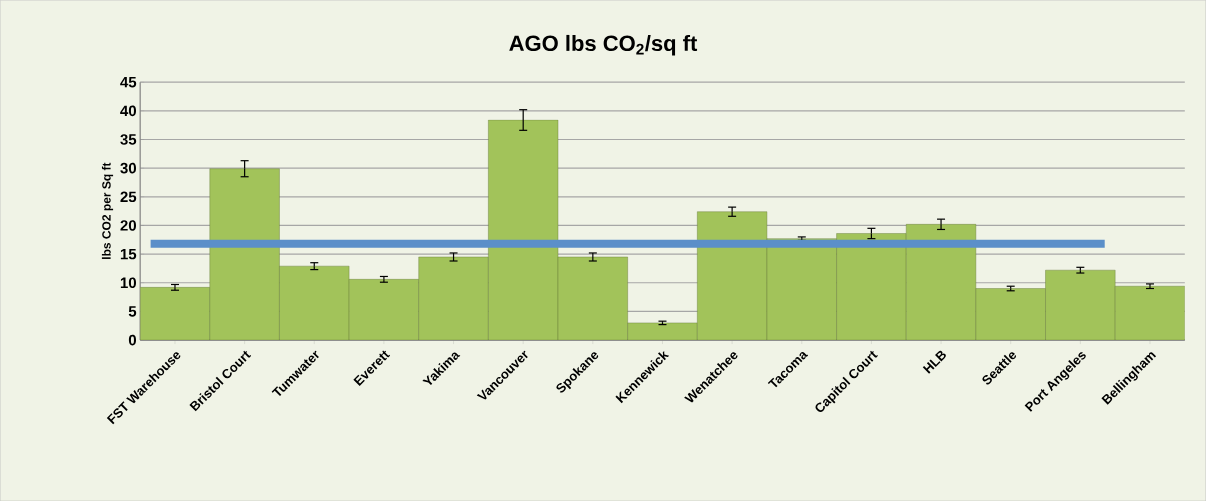 This screenshot has height=501, width=1206. Describe the element at coordinates (128, 139) in the screenshot. I see `y-tick-label: 35` at that location.